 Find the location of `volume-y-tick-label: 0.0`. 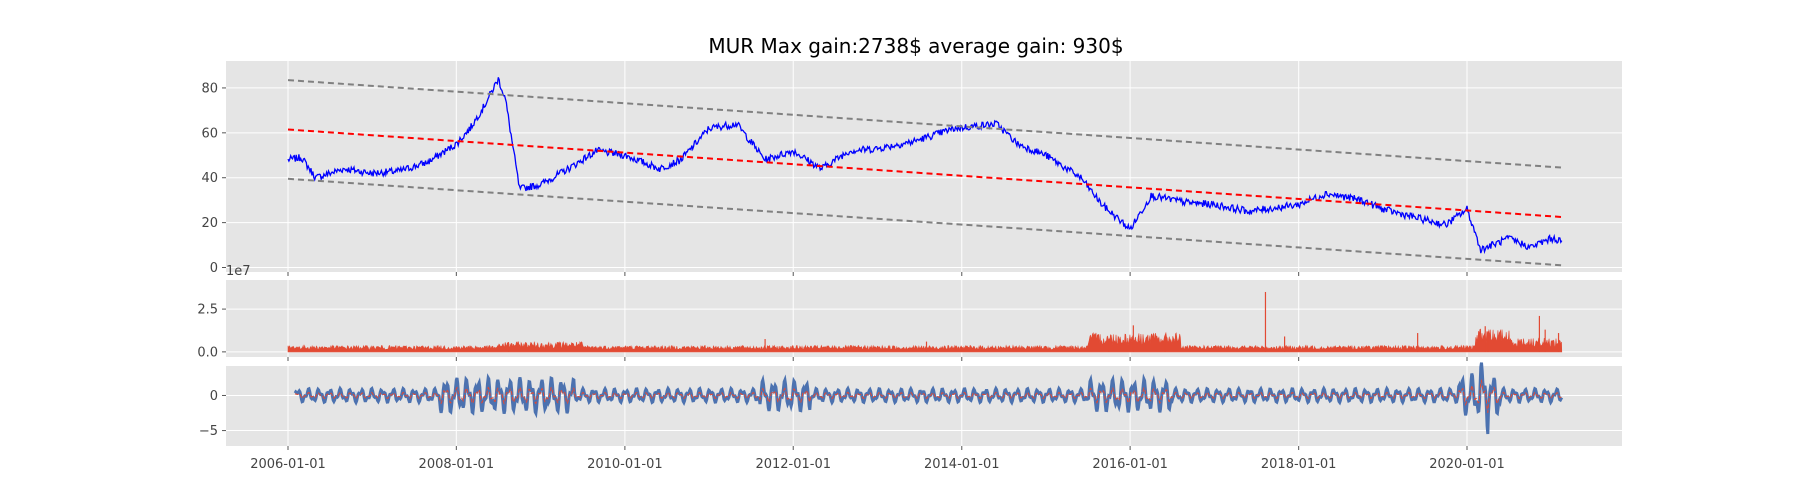

volume-y-tick-label: 0.0 is located at coordinates (207, 352).